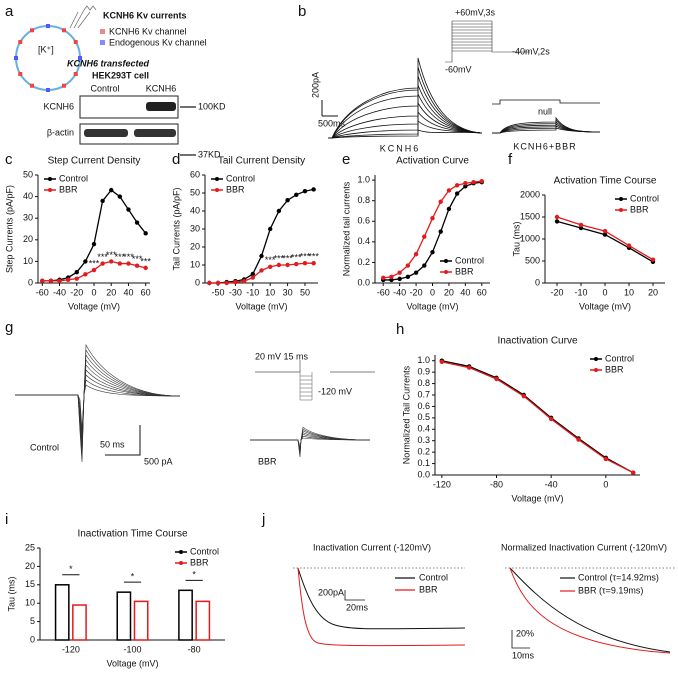 This screenshot has width=678, height=673. Describe the element at coordinates (199, 562) in the screenshot. I see `legend-label: BBR` at that location.